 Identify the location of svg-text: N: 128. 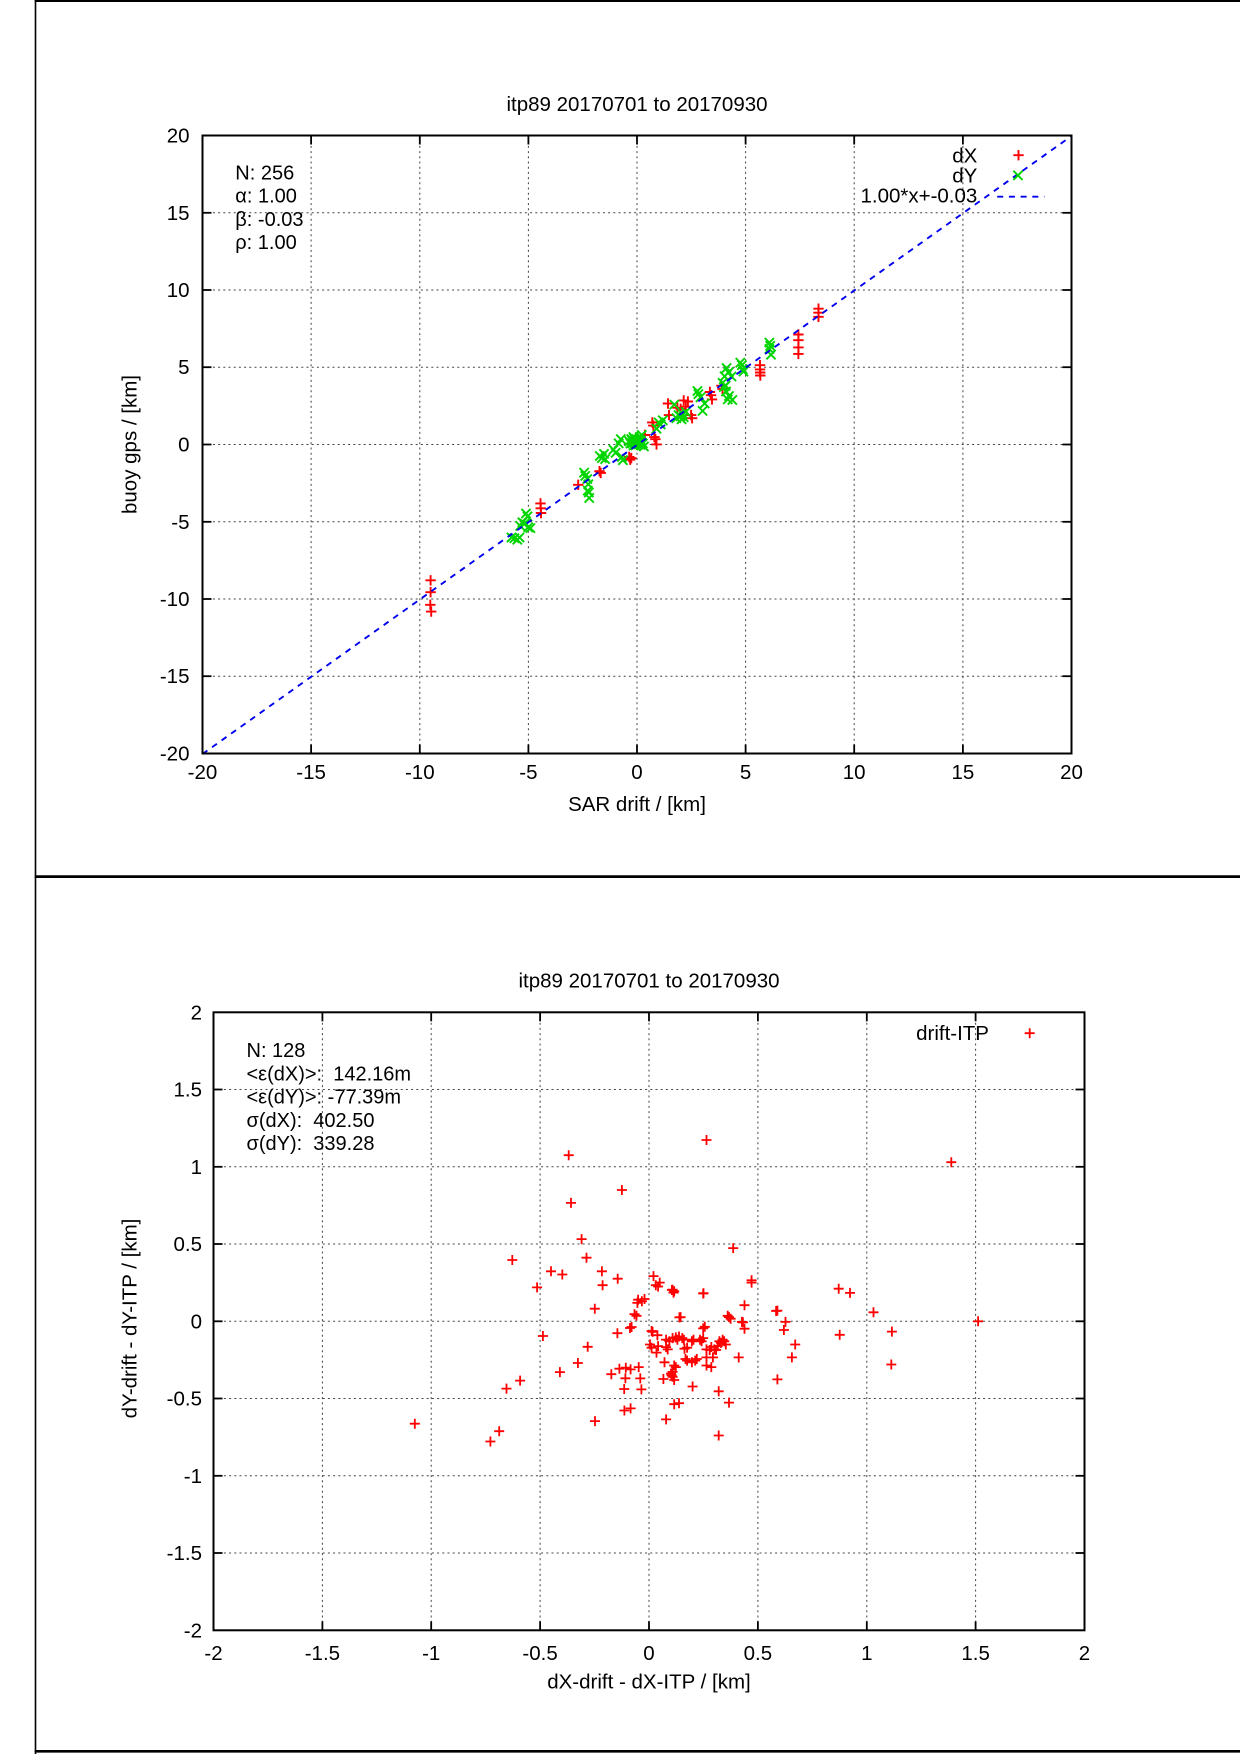
(276, 1051).